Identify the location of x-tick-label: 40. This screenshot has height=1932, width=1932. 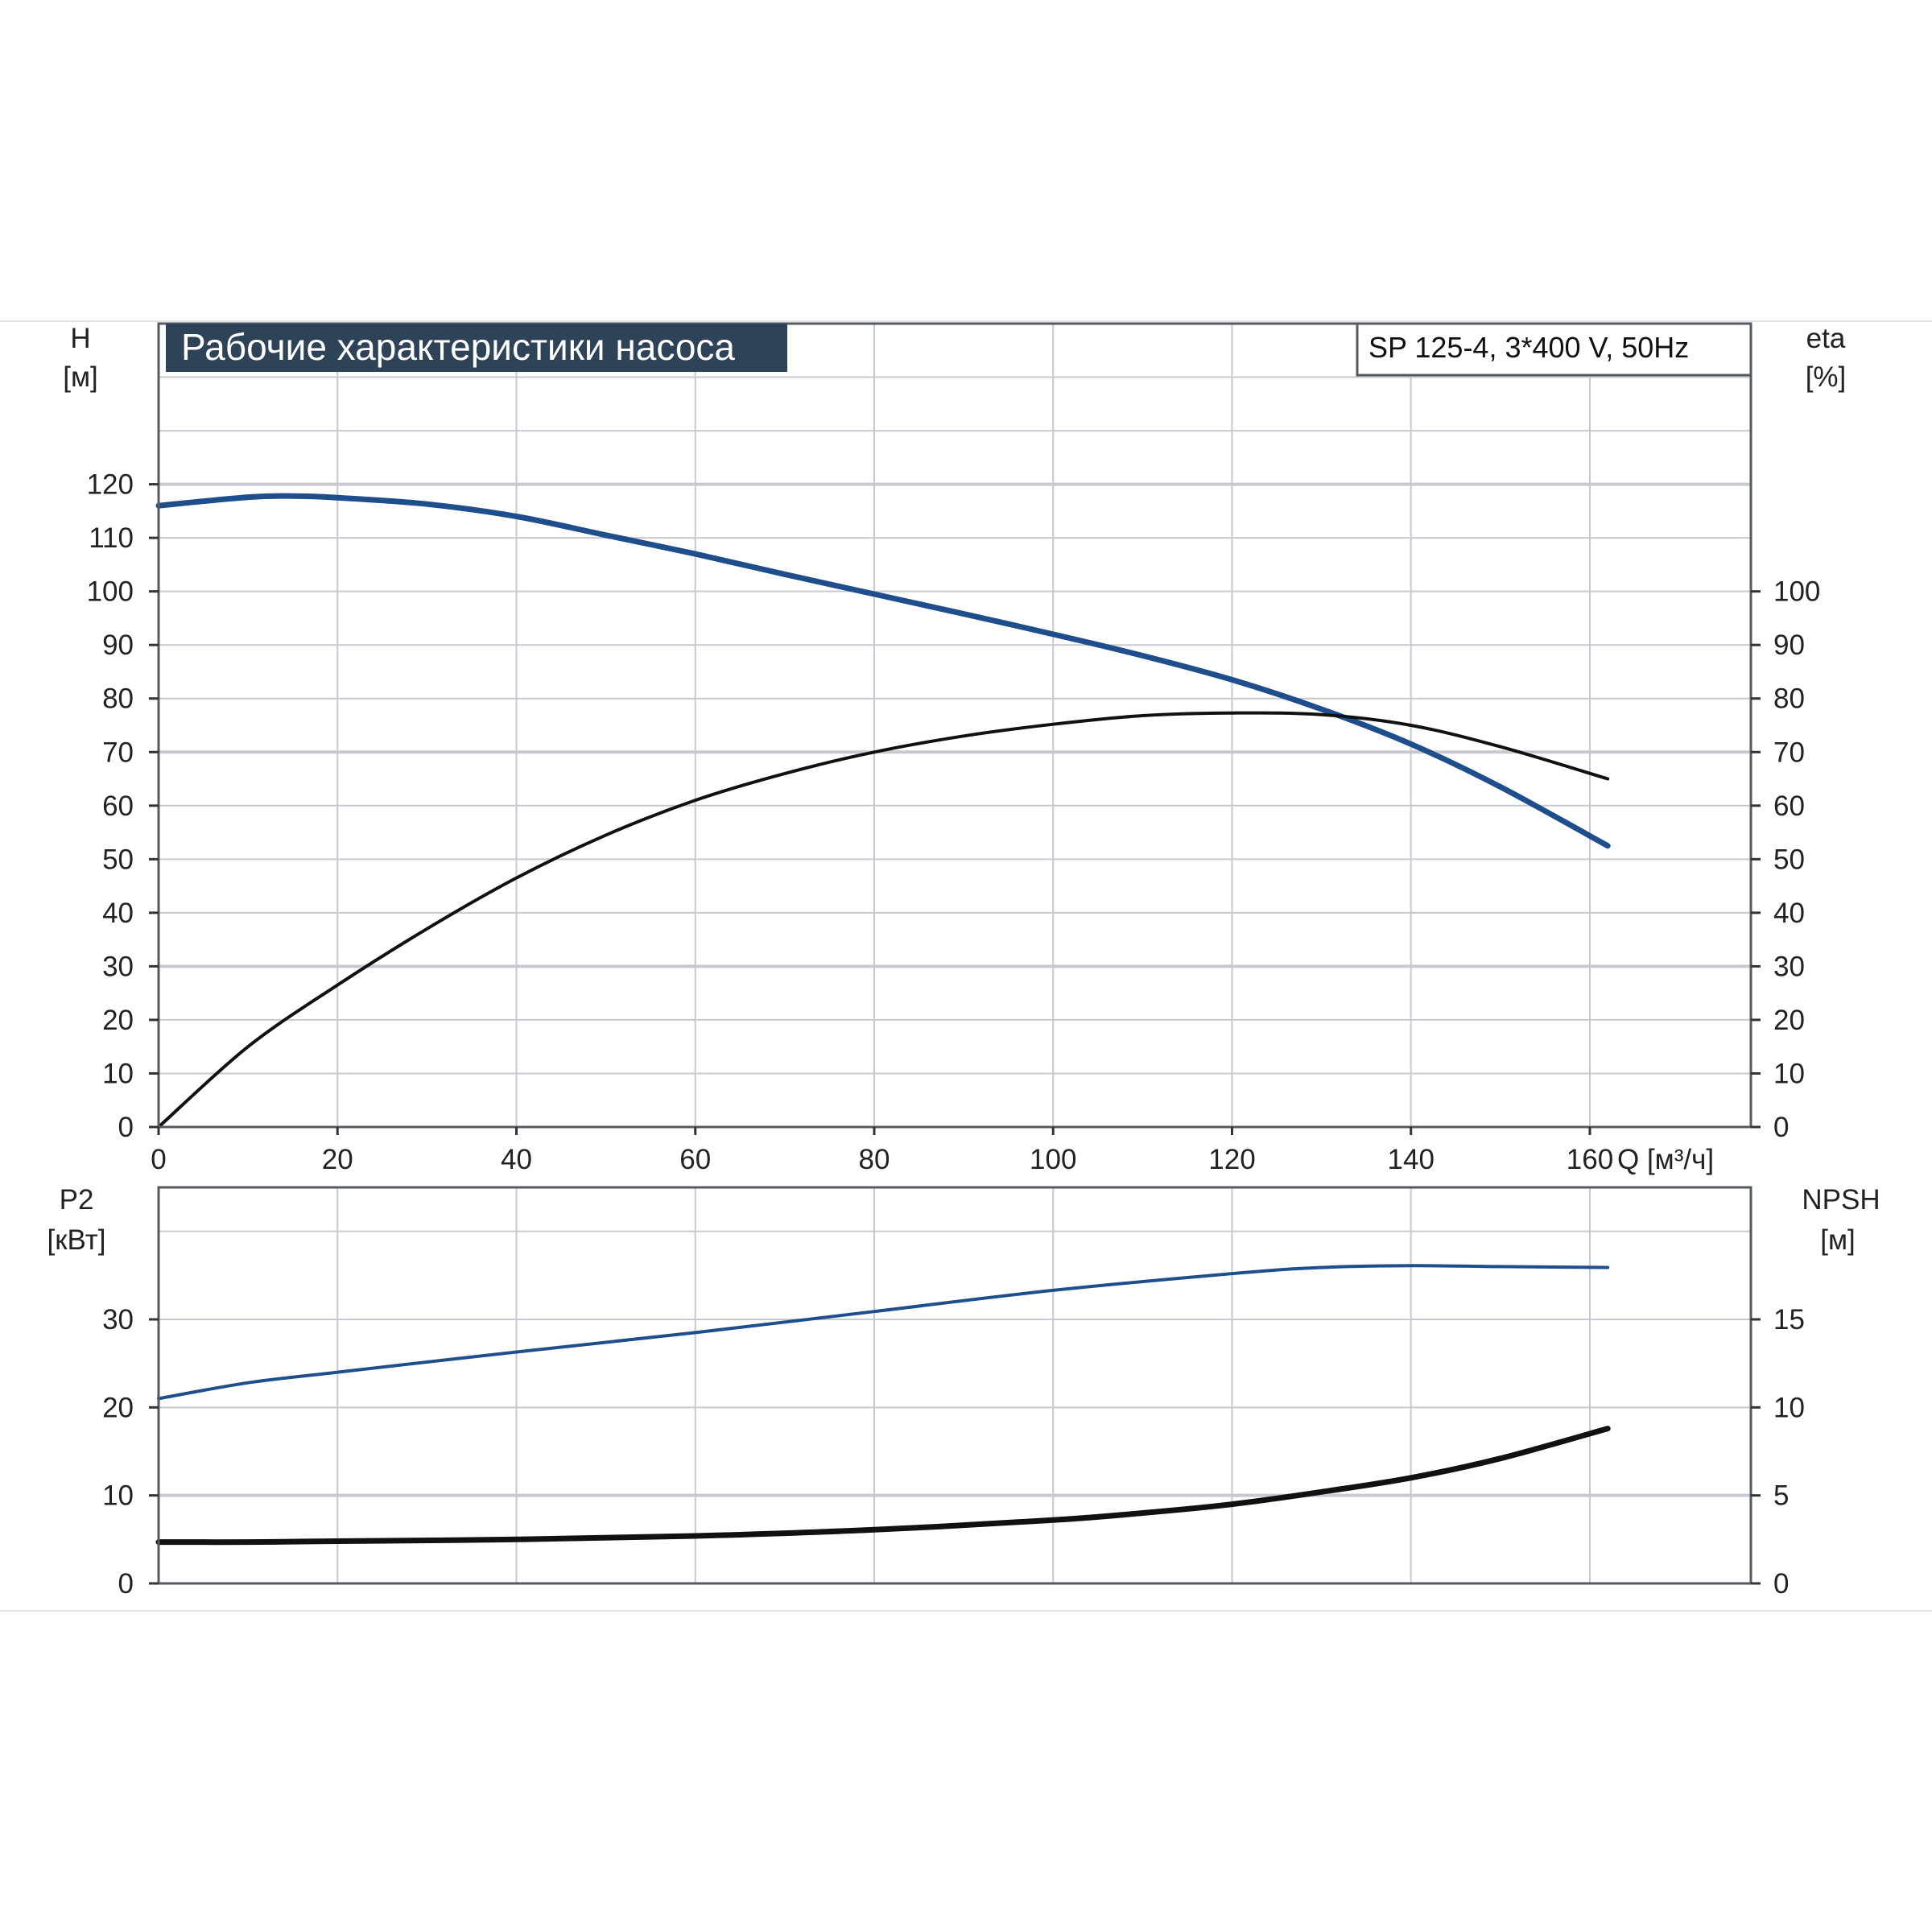
(516, 1159).